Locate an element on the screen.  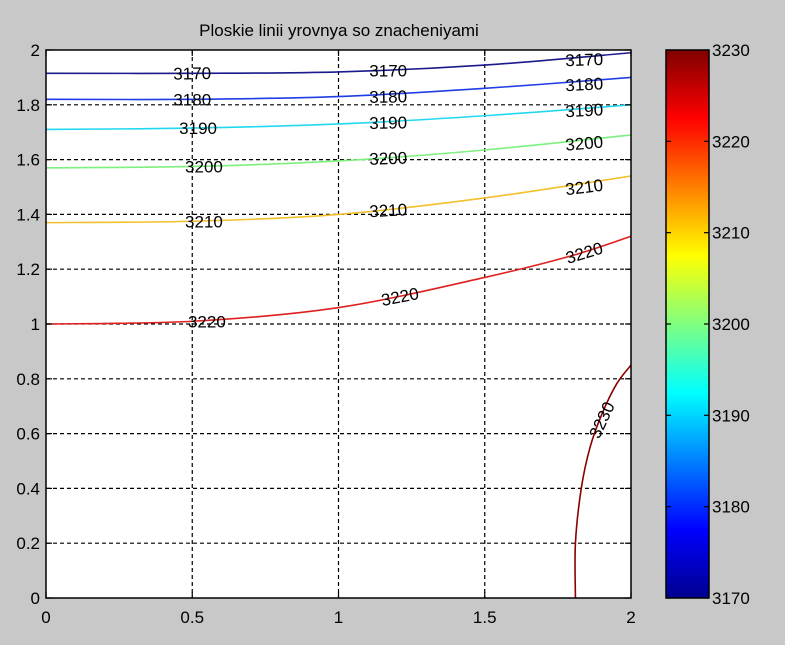
y-tick-label: 0.4 is located at coordinates (28, 488).